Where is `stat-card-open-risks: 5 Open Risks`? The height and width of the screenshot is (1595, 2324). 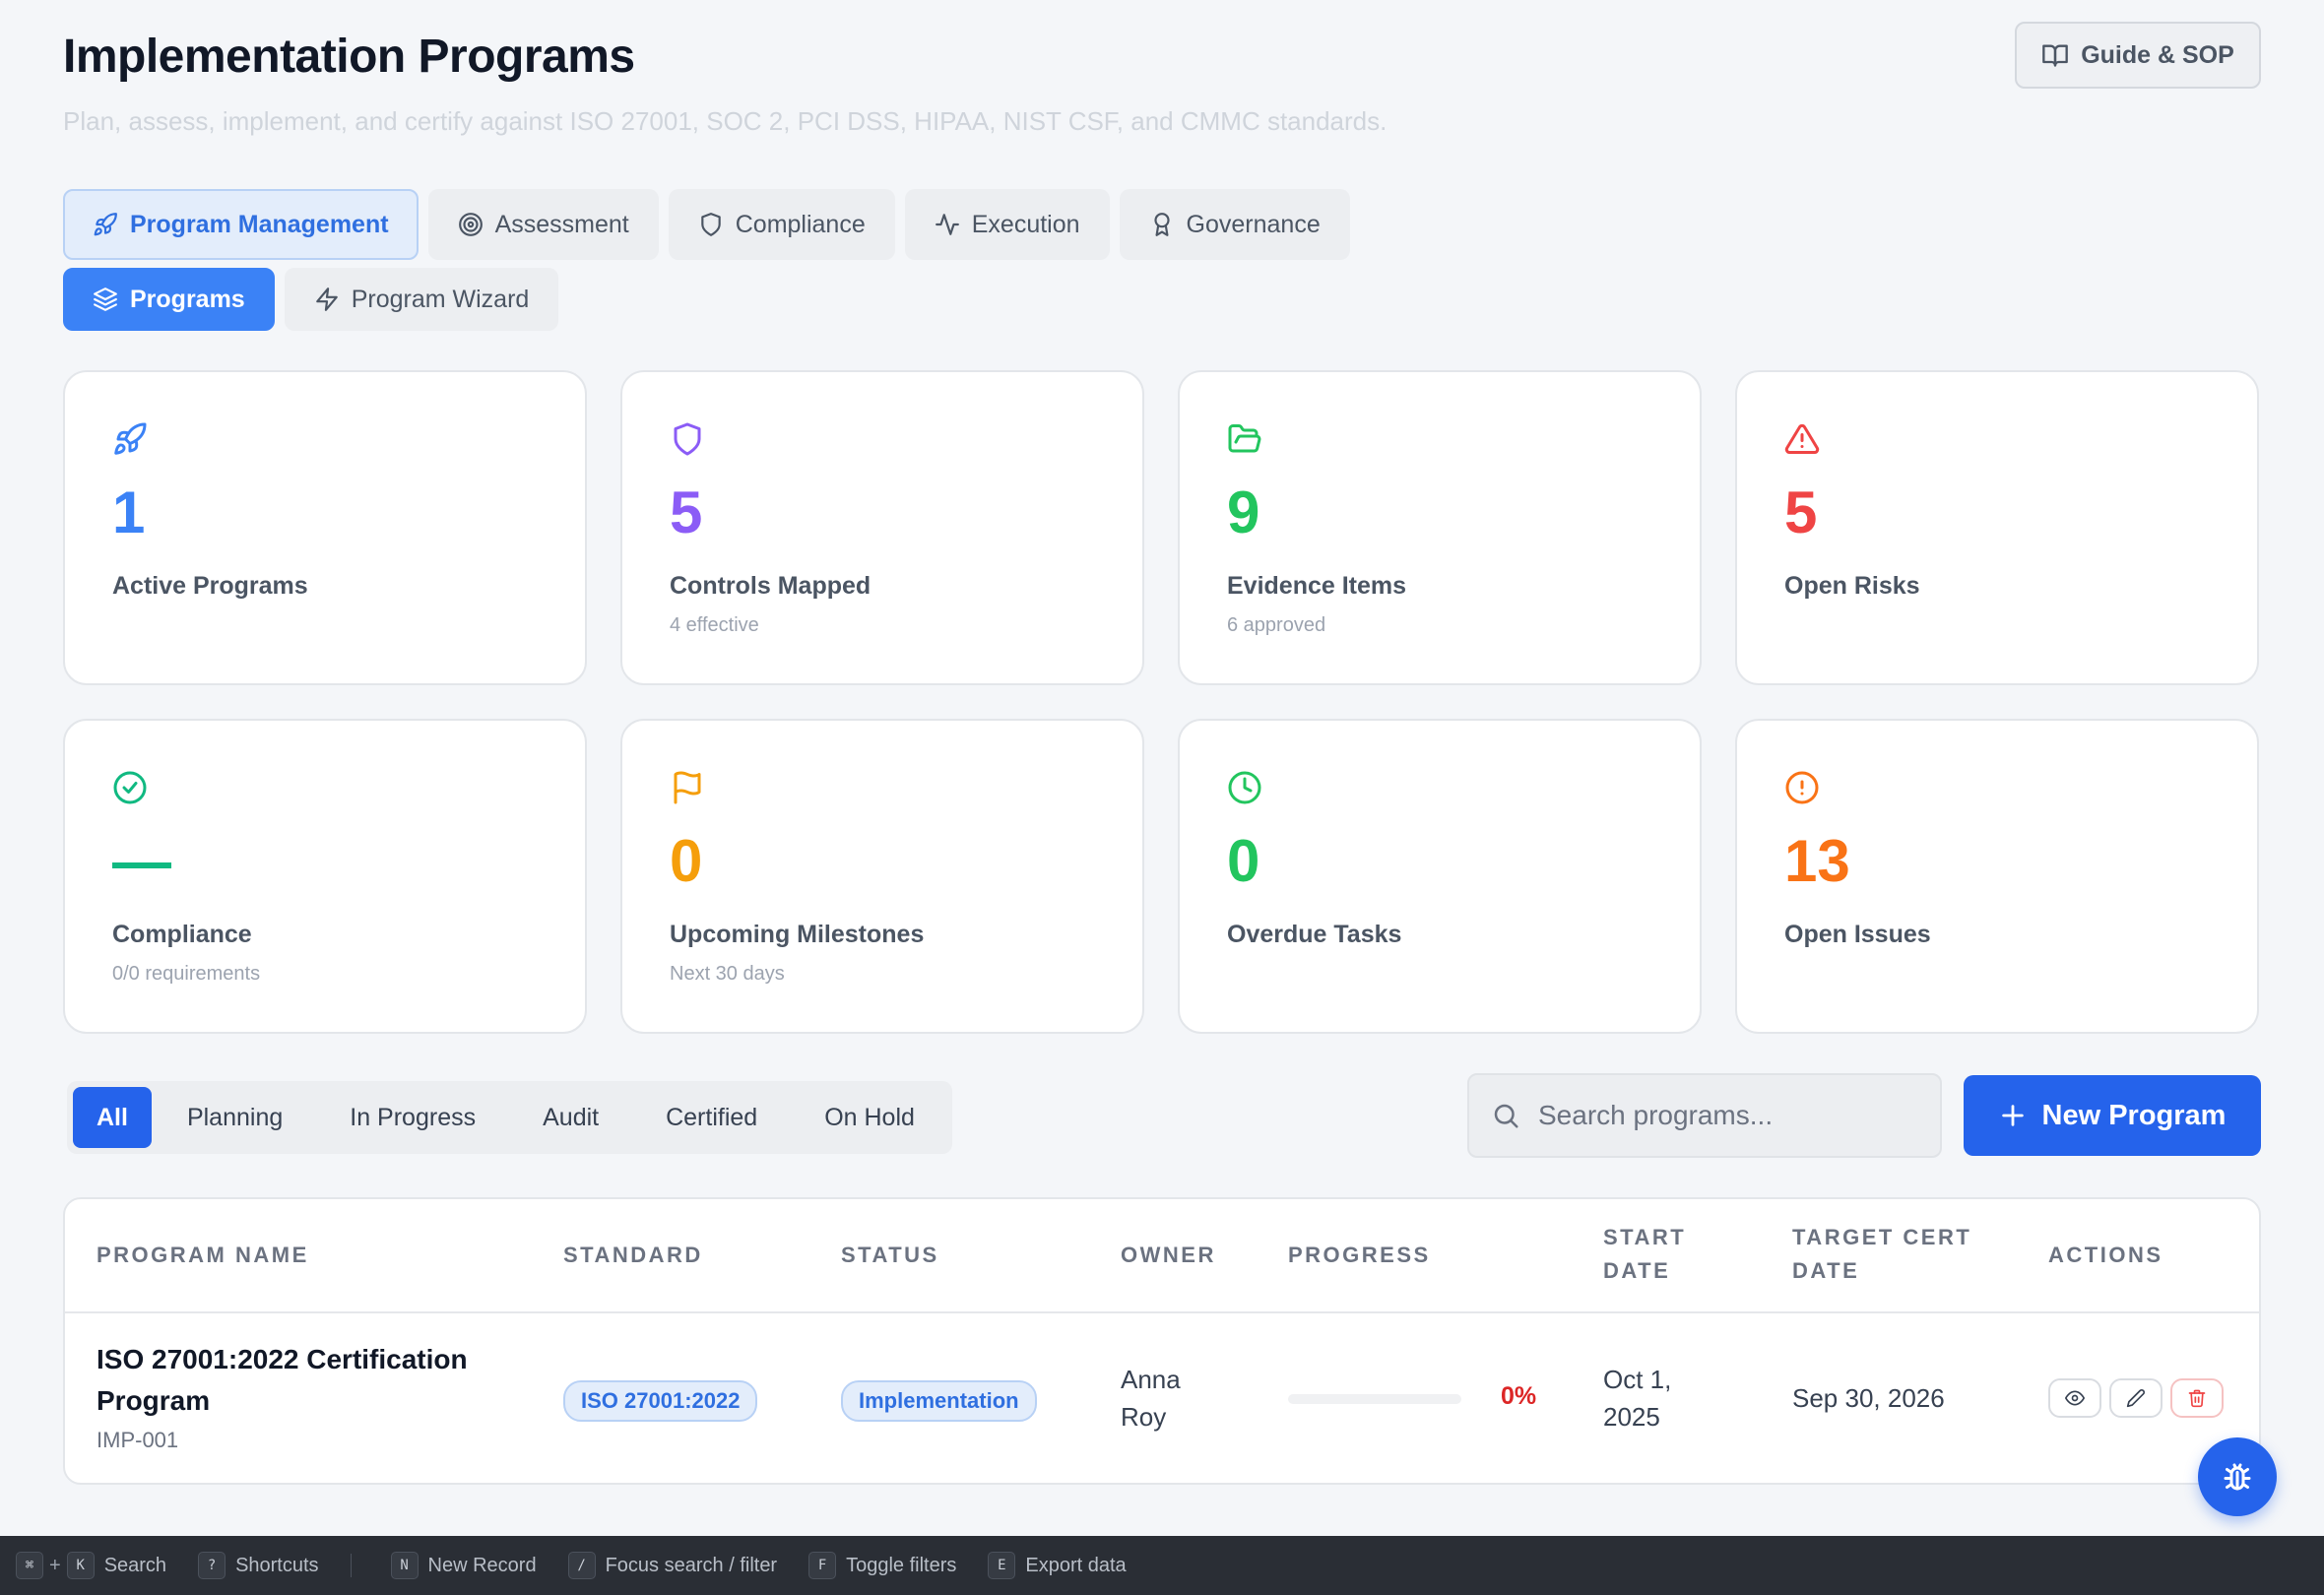
stat-card-open-risks: 5 Open Risks is located at coordinates (1997, 527).